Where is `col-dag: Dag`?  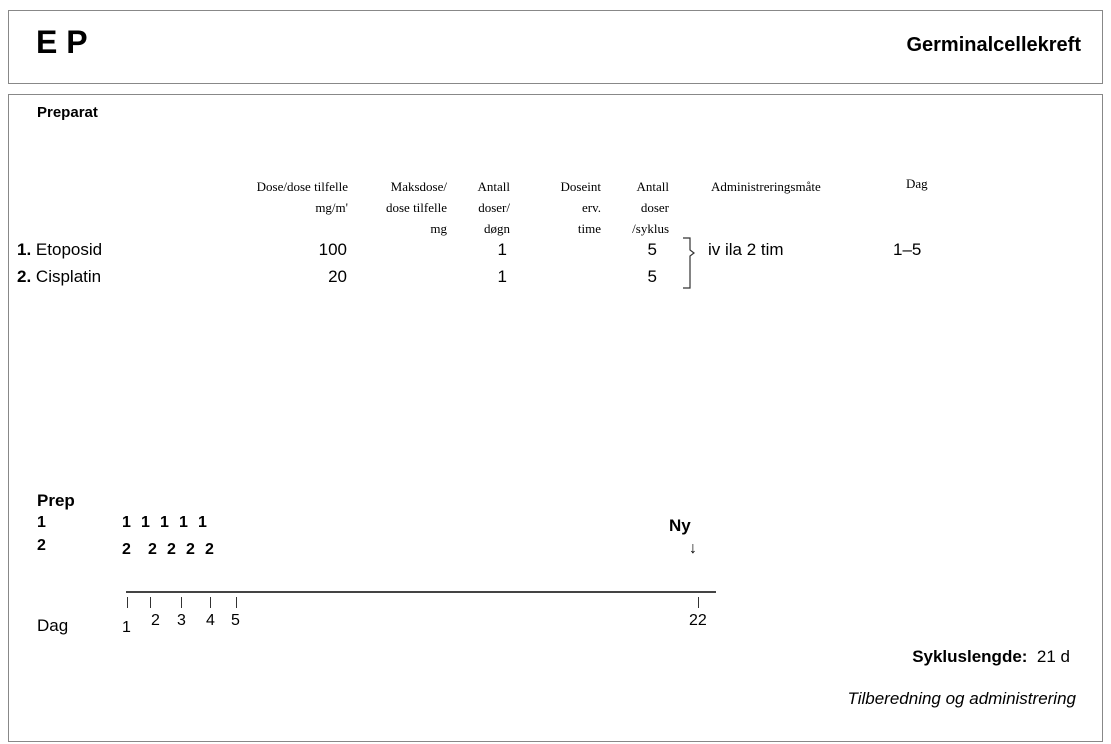
col-dag: Dag is located at coordinates (917, 183).